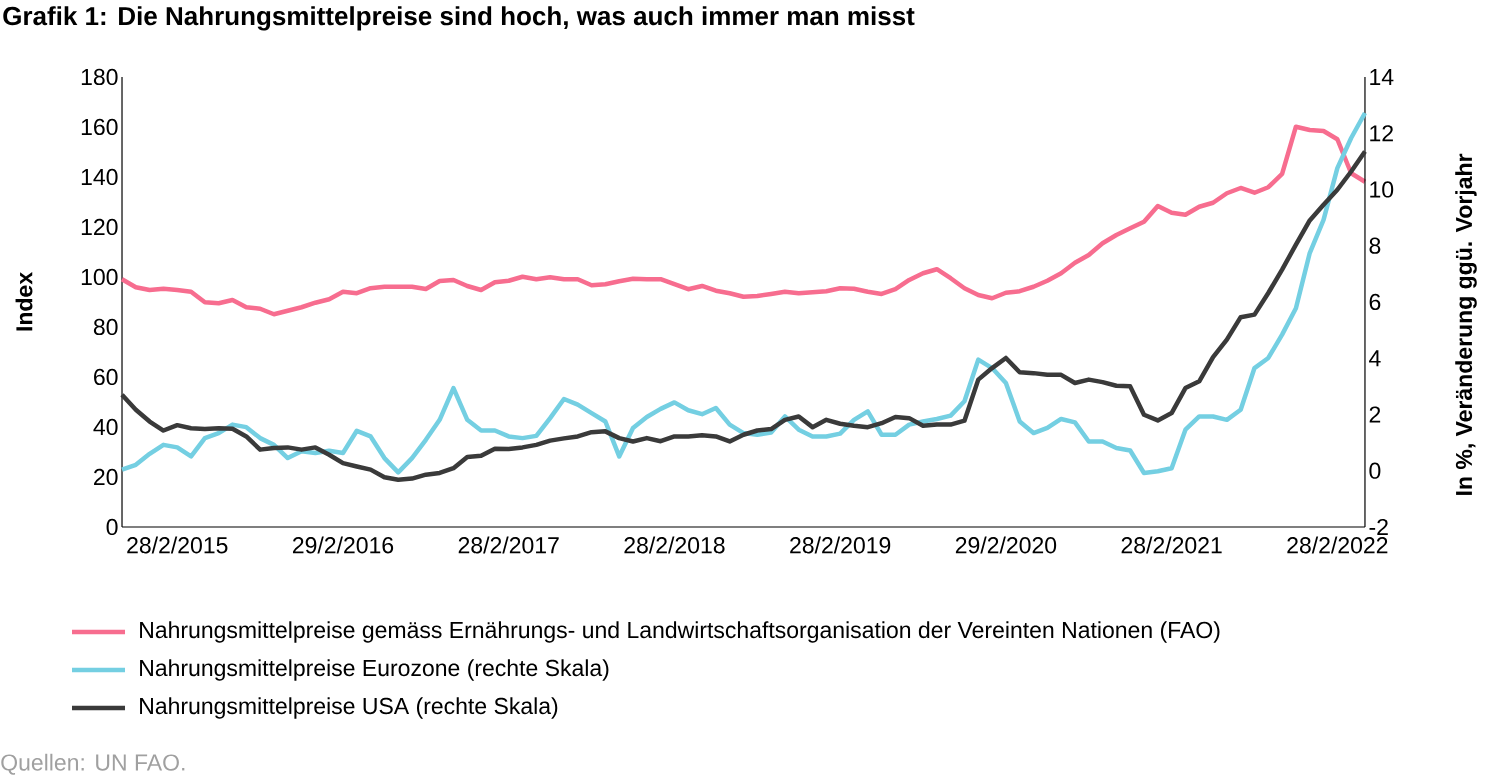 The image size is (1500, 781). What do you see at coordinates (1378, 527) in the screenshot?
I see `y2-tick-label: -2` at bounding box center [1378, 527].